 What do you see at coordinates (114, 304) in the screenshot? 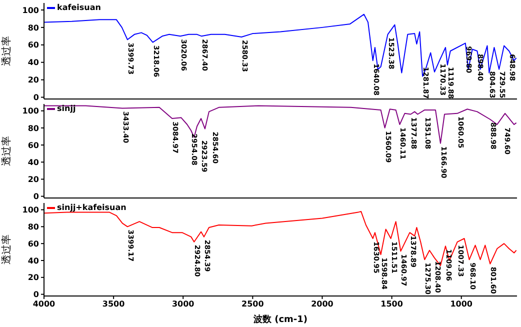
I see `x-tick-label: 3500` at bounding box center [114, 304].